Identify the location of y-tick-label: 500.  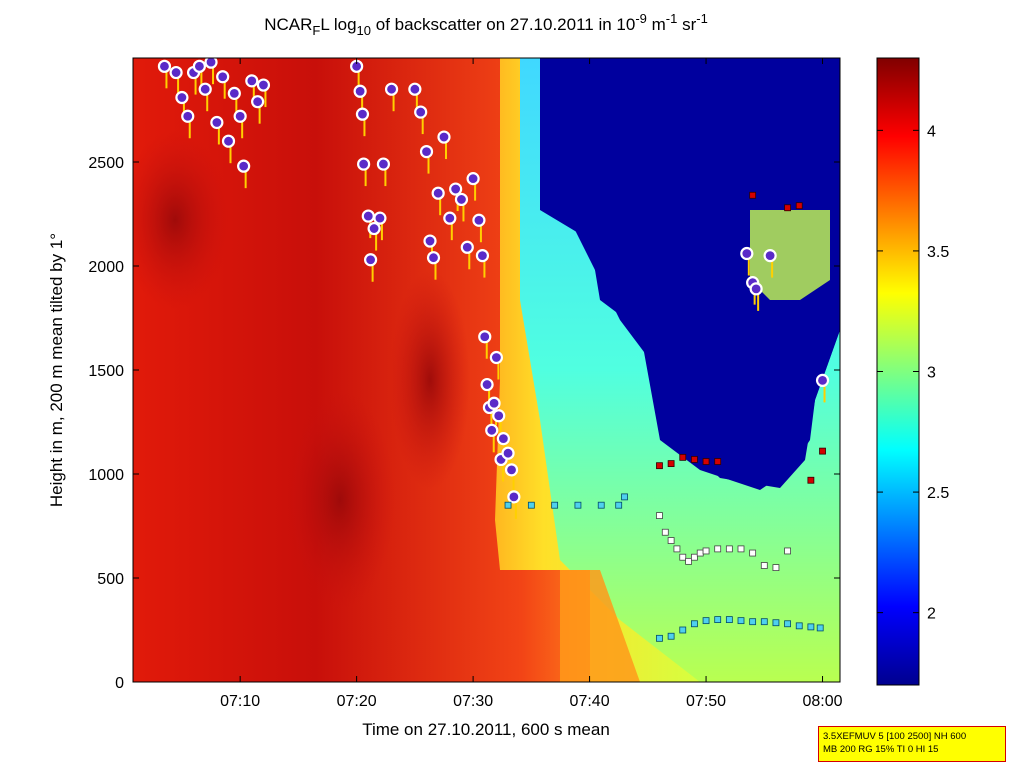
(110, 579).